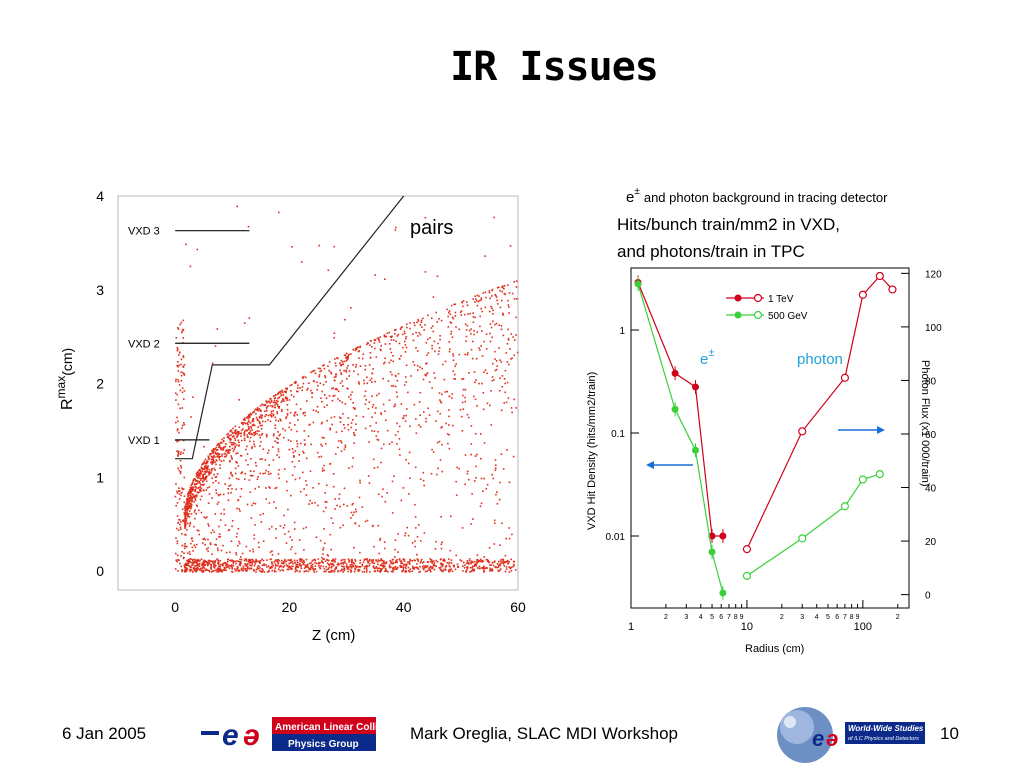 Image resolution: width=1024 pixels, height=768 pixels. What do you see at coordinates (290, 327) in the screenshot?
I see `beampipe-profile-line` at bounding box center [290, 327].